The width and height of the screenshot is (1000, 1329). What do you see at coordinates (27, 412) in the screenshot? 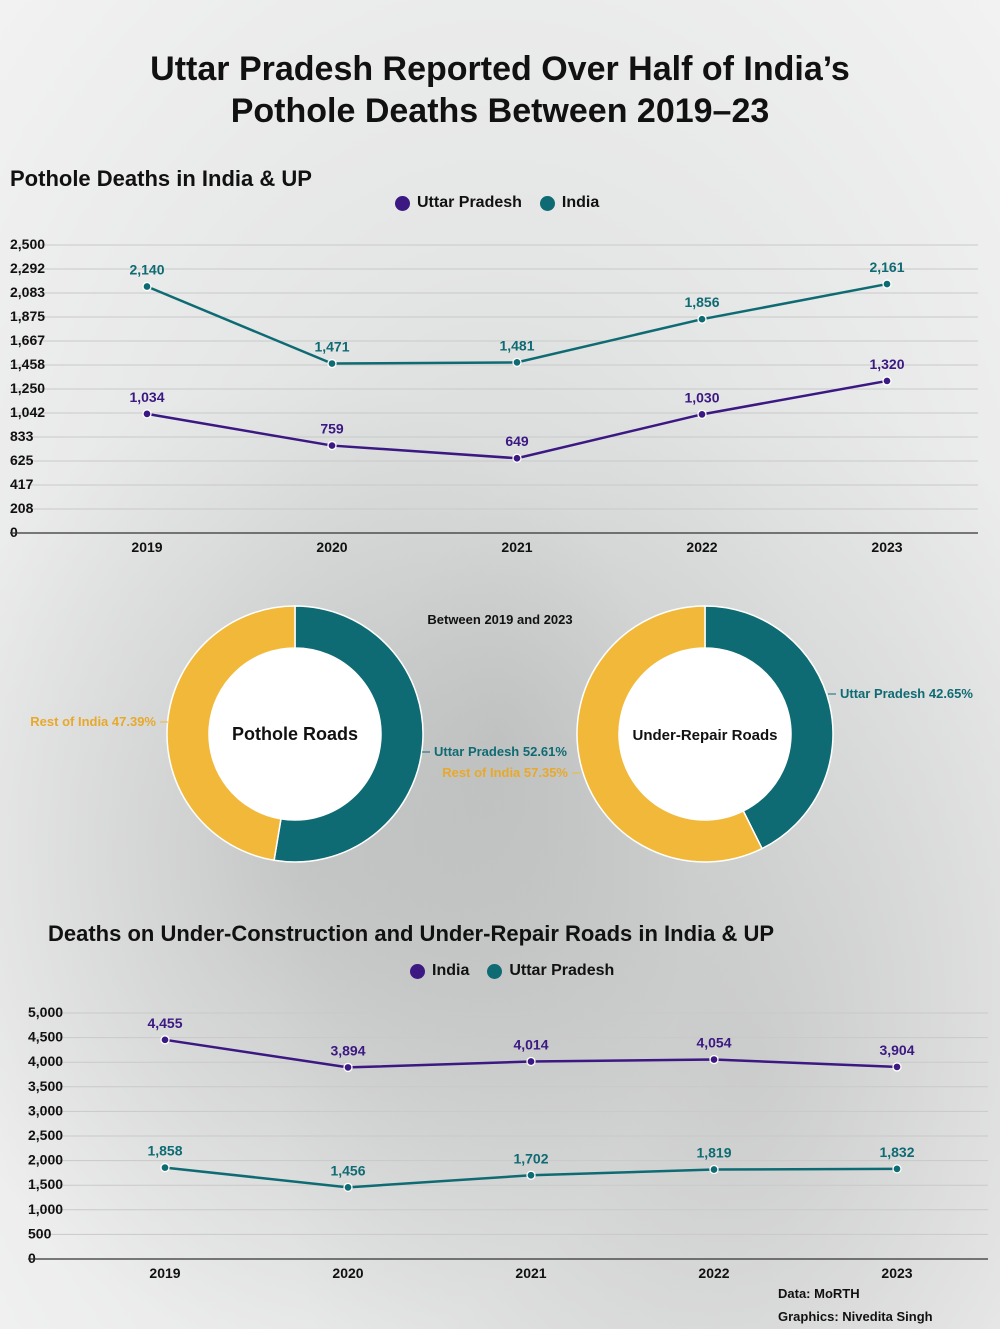
I see `y-tick-label: 1,042` at bounding box center [27, 412].